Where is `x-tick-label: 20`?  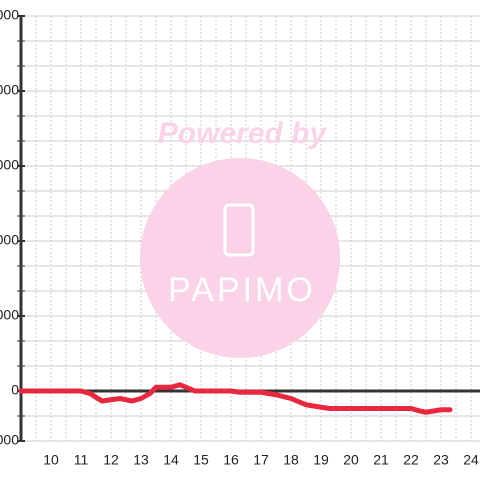
x-tick-label: 20 is located at coordinates (351, 460).